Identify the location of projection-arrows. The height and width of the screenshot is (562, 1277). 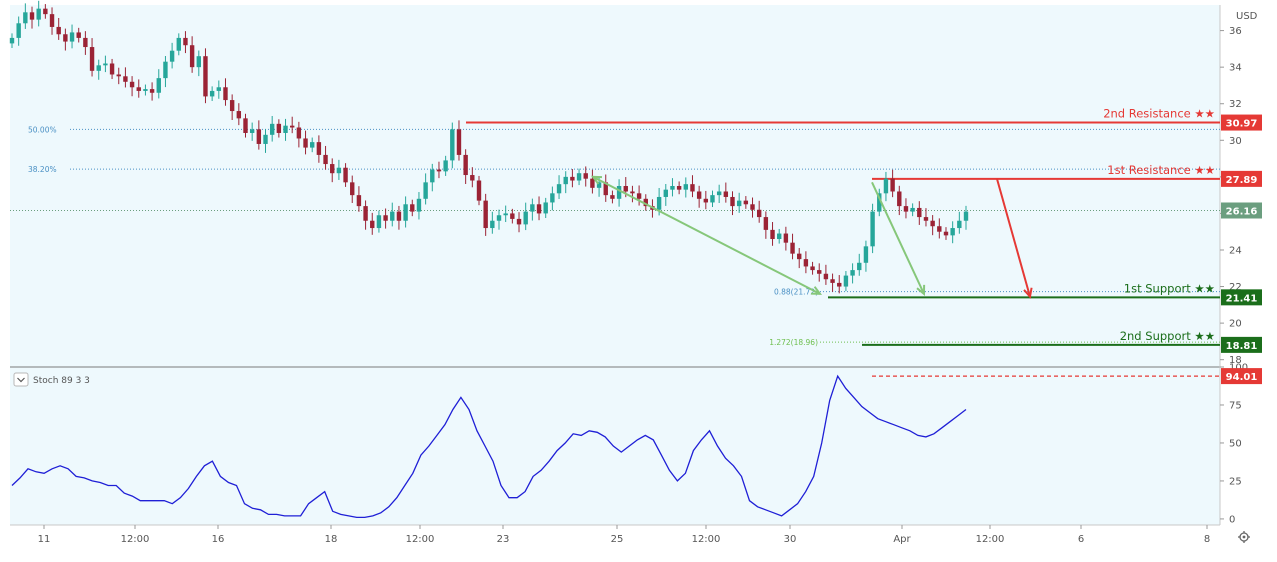
(811, 237).